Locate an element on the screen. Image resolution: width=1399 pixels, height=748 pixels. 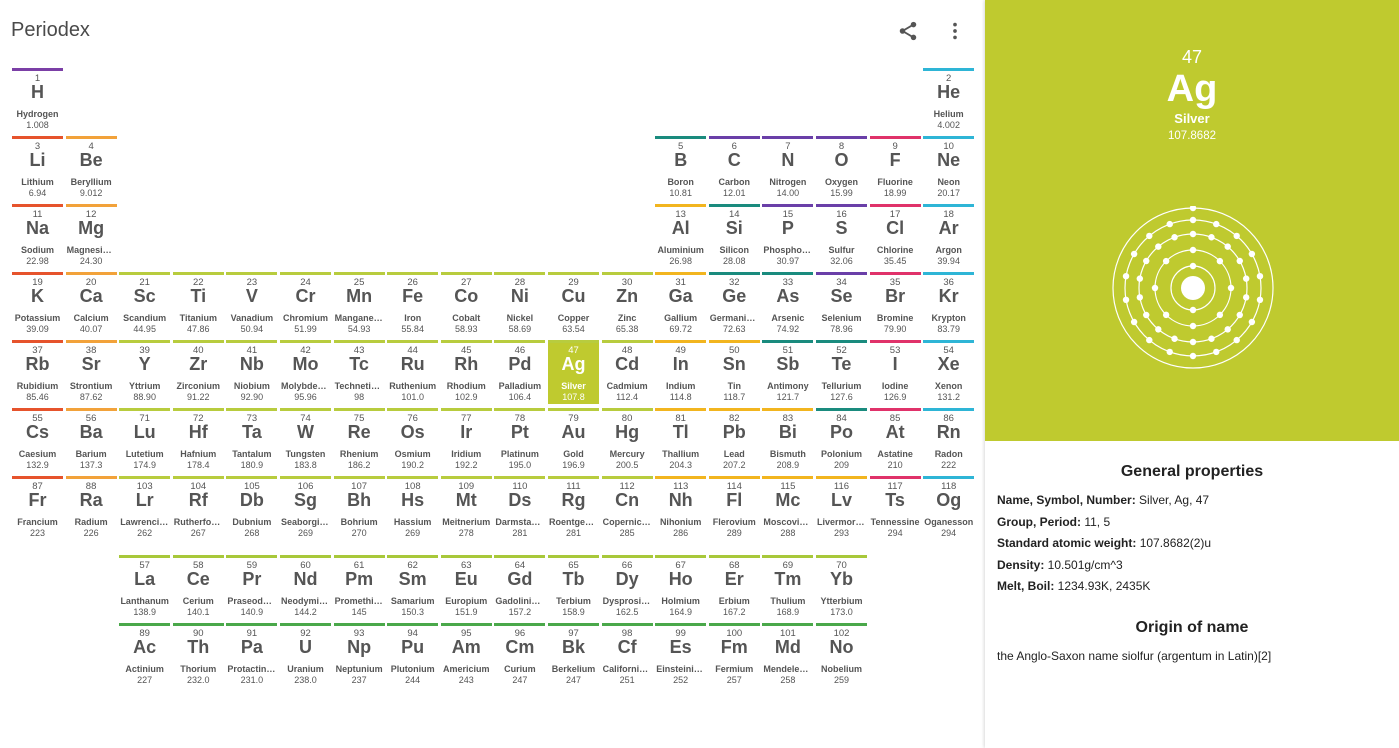
element-cell-cl: 17 Cl Chlorine 35.45 is located at coordinates (895, 236).